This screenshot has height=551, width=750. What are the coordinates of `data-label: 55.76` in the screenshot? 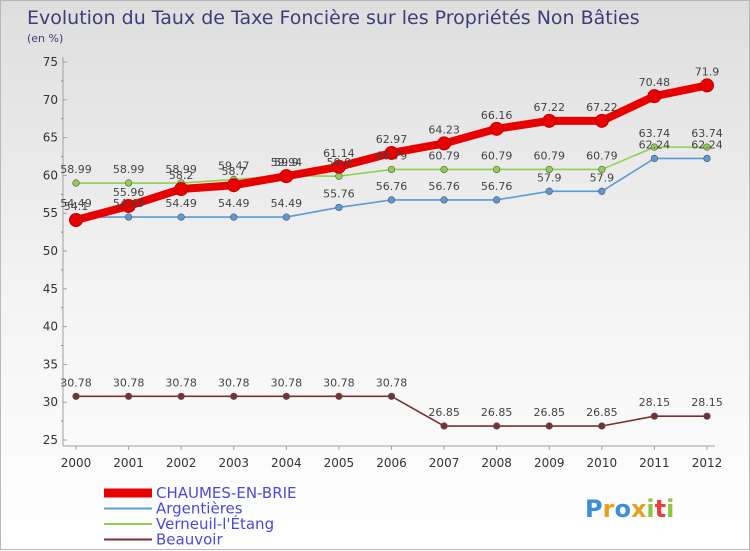 It's located at (339, 193).